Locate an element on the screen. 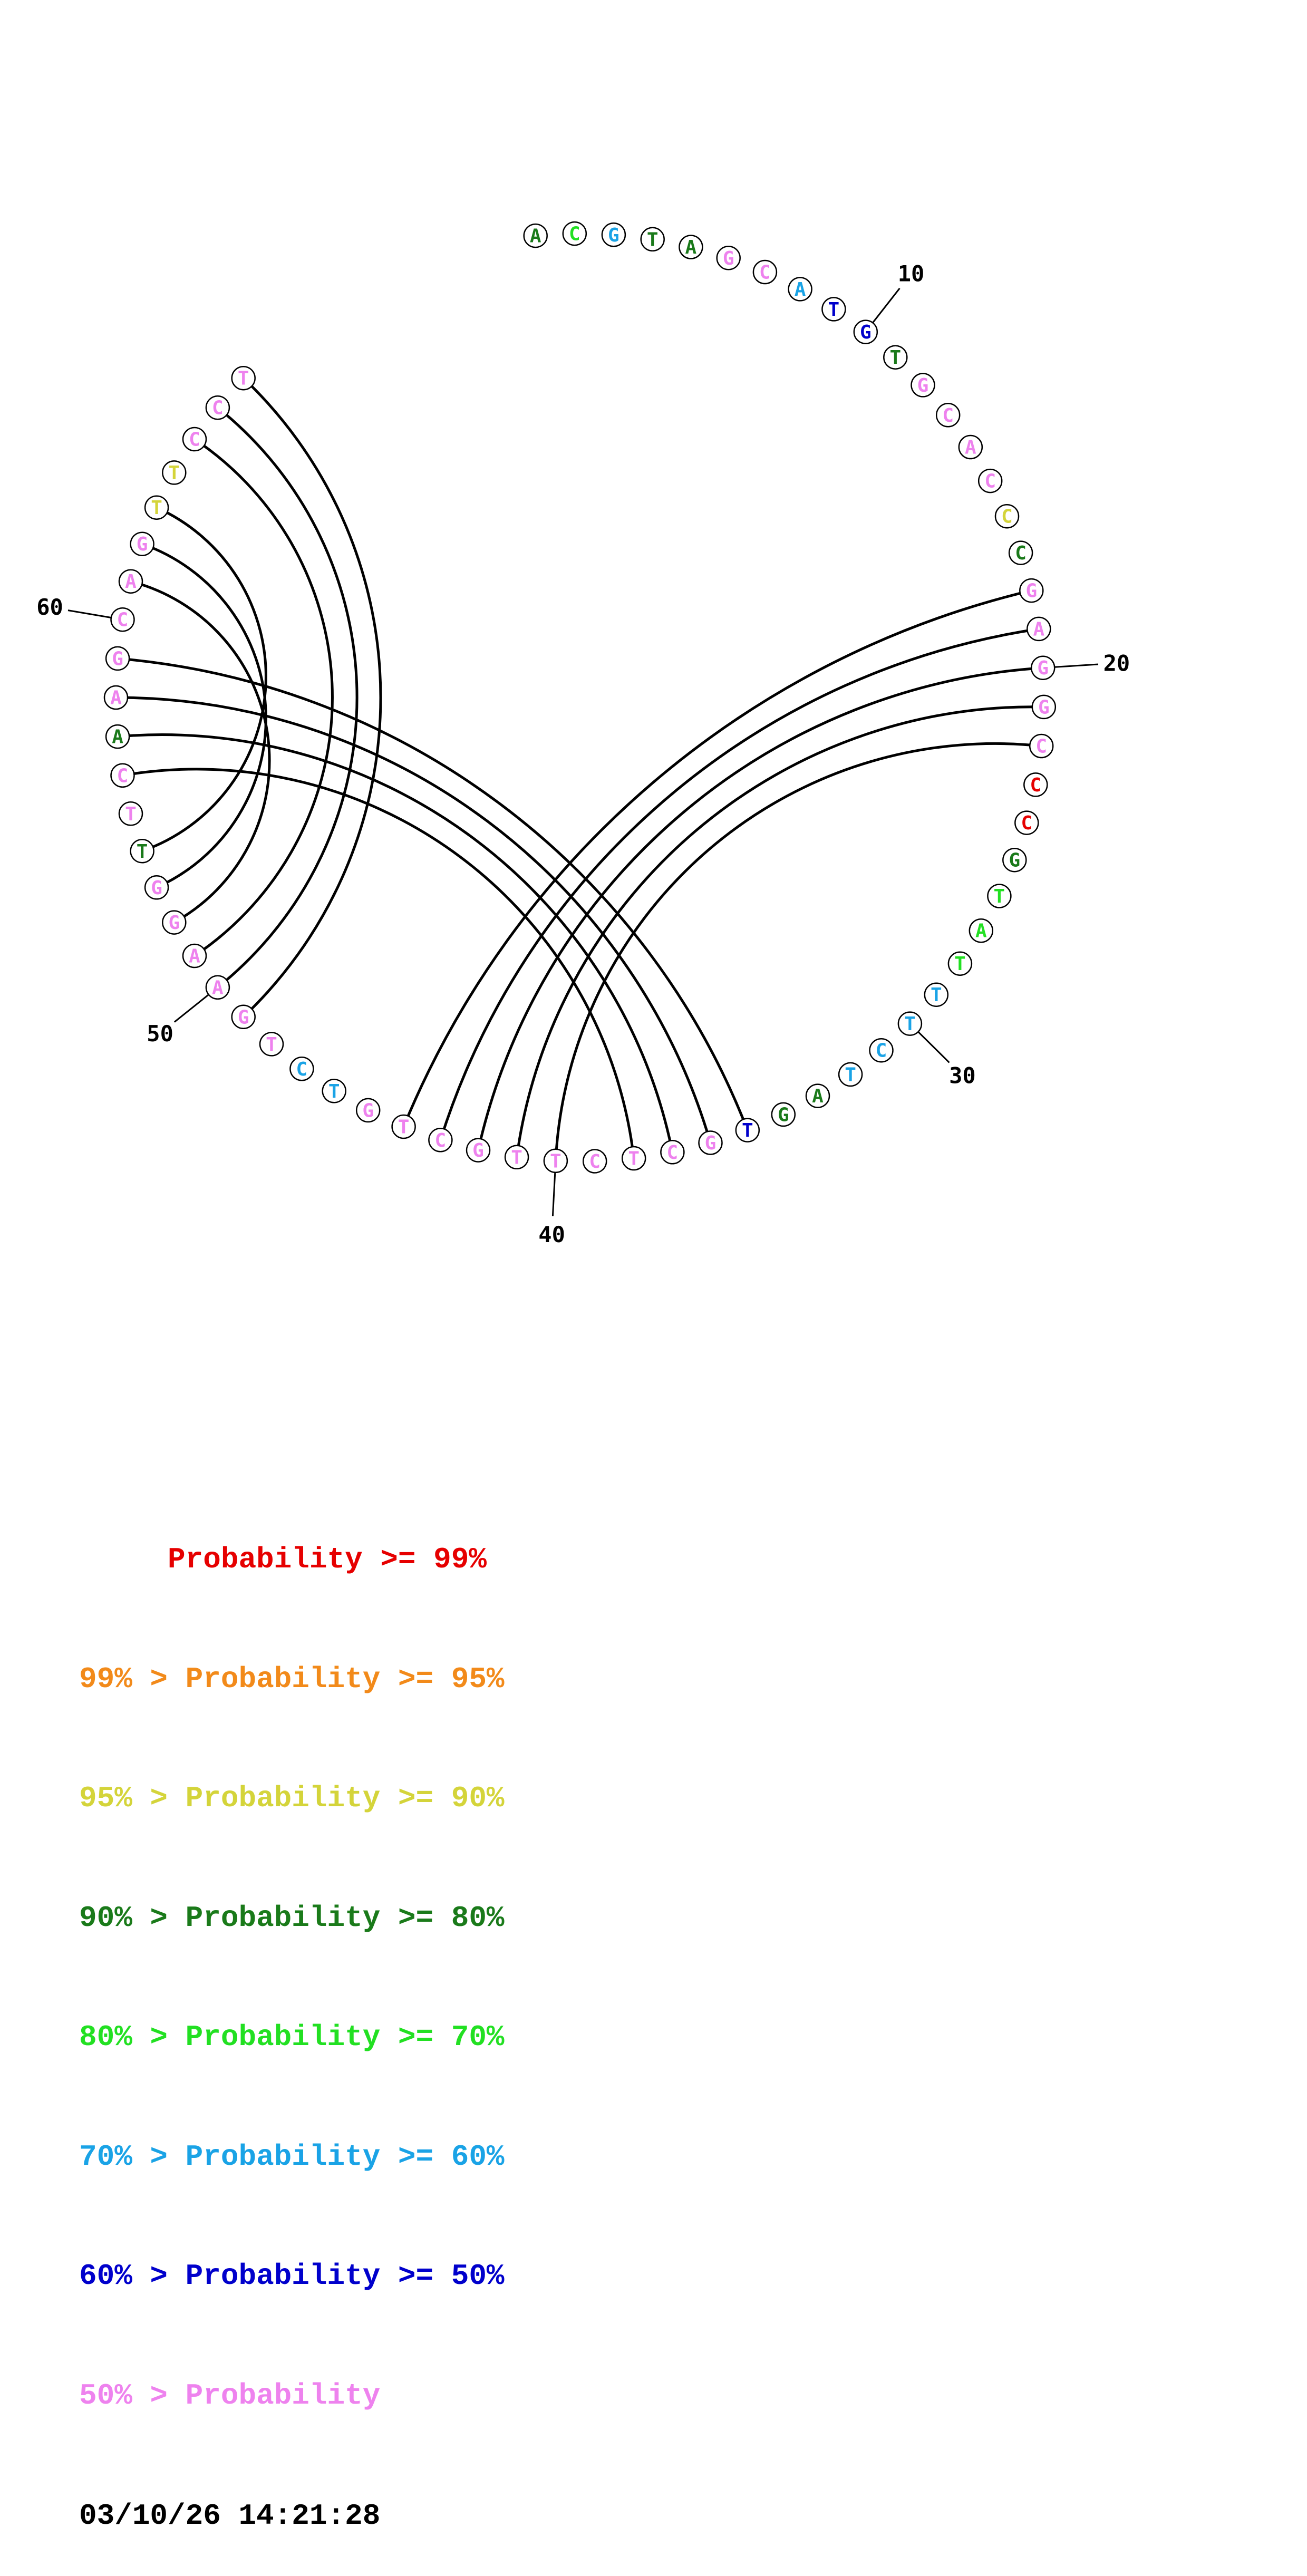  nucleotide-26: T is located at coordinates (999, 896).